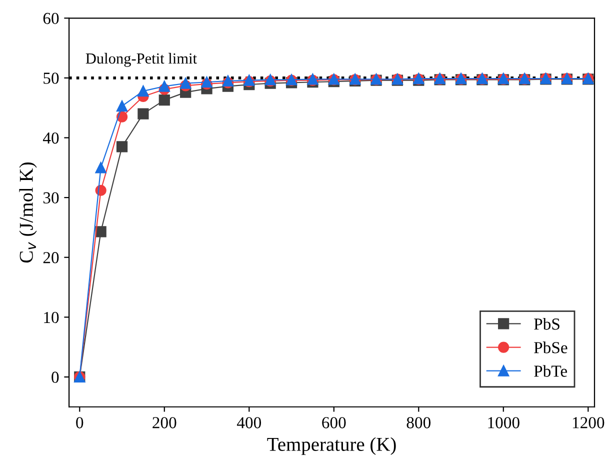  Describe the element at coordinates (28, 212) in the screenshot. I see `y-axis-title: C$_{v}$ (J/mol K)` at that location.